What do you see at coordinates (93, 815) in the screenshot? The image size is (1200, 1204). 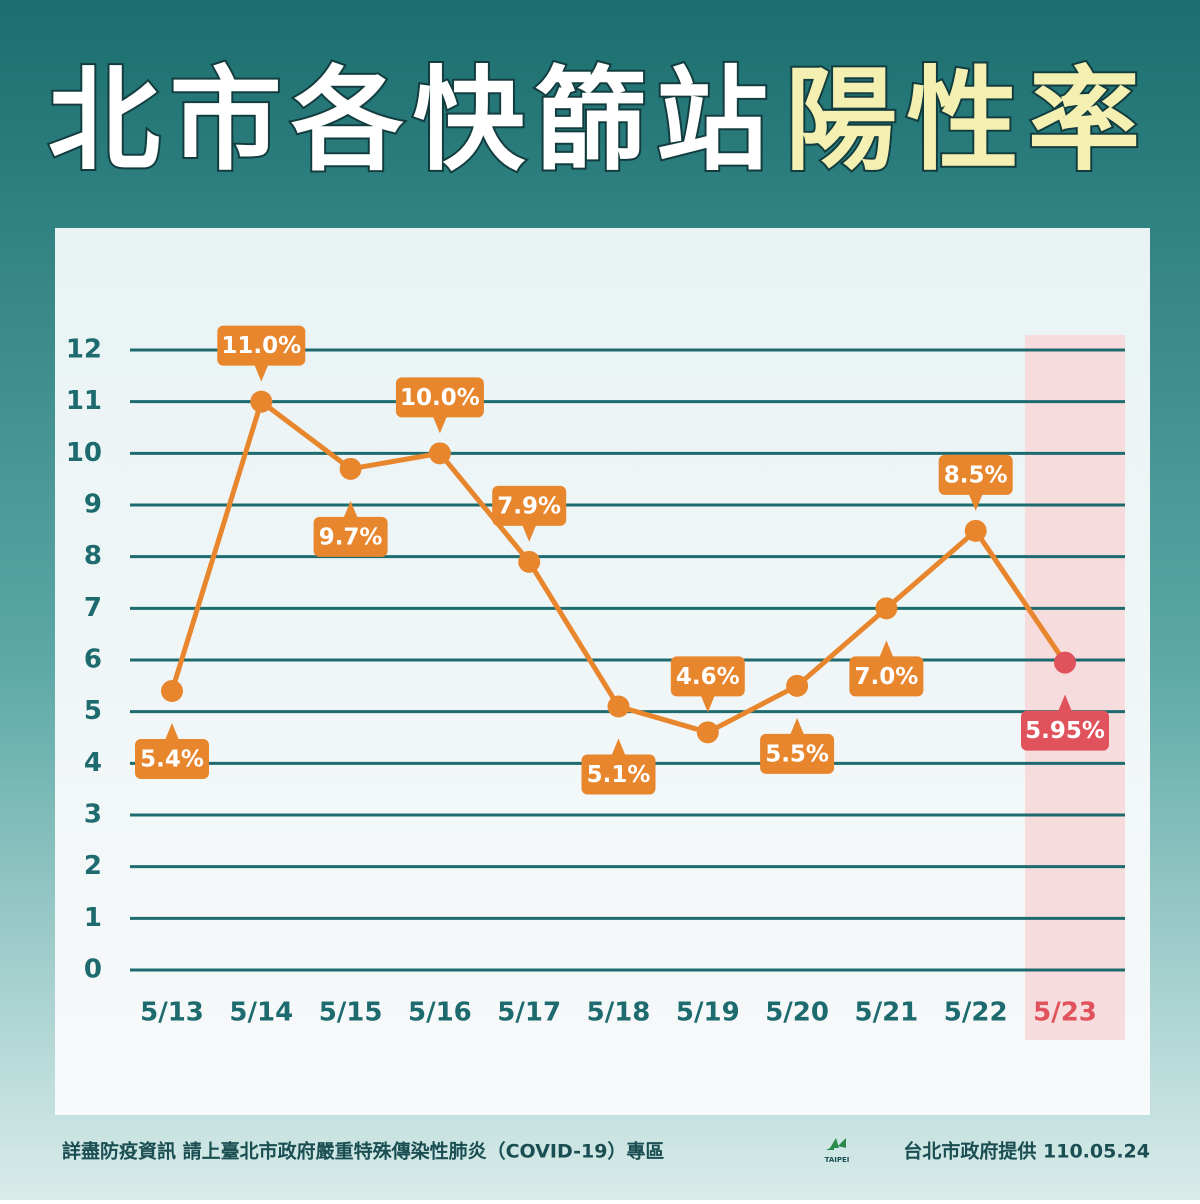 I see `y-tick-label: 3` at bounding box center [93, 815].